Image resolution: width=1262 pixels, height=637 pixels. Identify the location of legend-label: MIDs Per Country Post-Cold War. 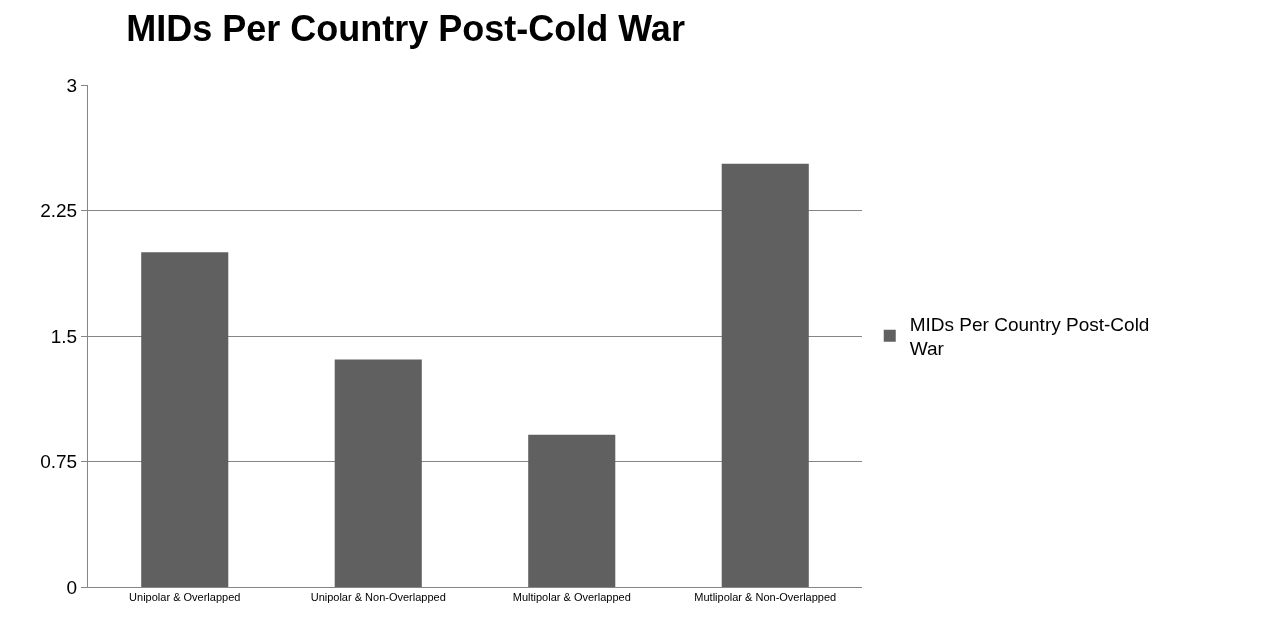
(1029, 336).